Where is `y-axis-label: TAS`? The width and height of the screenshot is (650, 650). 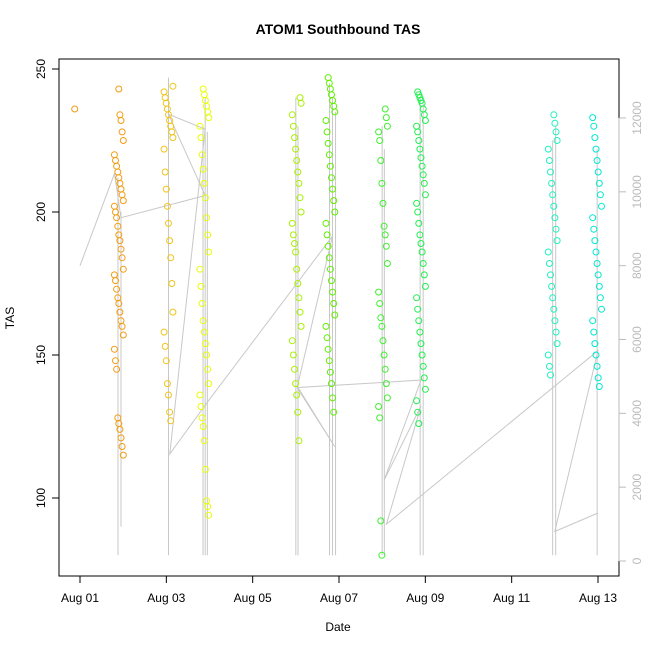
y-axis-label: TAS is located at coordinates (10, 318).